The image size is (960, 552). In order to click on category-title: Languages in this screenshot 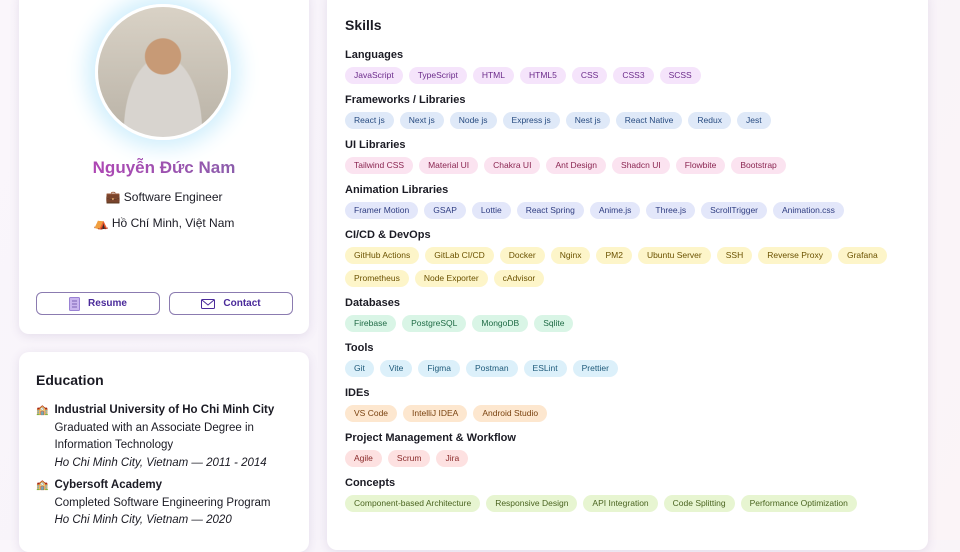, I will do `click(374, 55)`.